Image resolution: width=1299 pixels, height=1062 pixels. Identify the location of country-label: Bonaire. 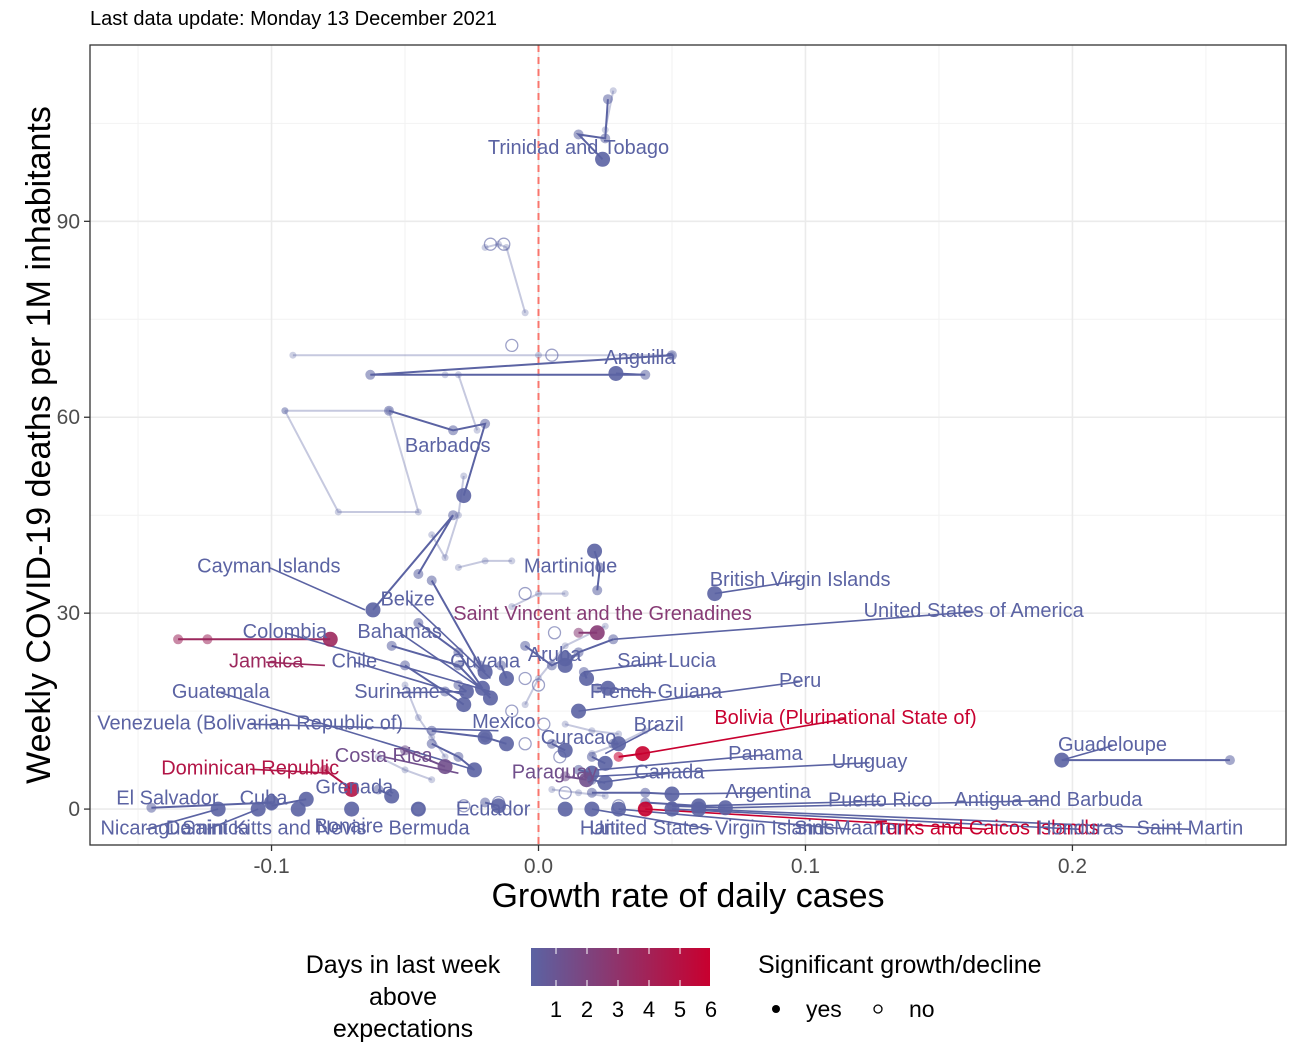
(348, 827).